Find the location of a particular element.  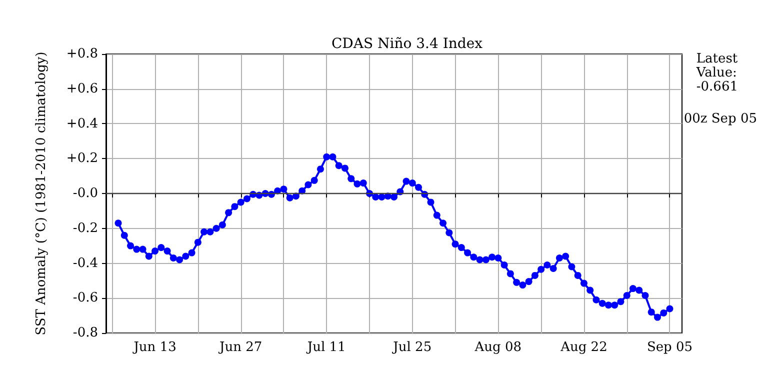

text: Latest Value: -0.661 is located at coordinates (716, 73).